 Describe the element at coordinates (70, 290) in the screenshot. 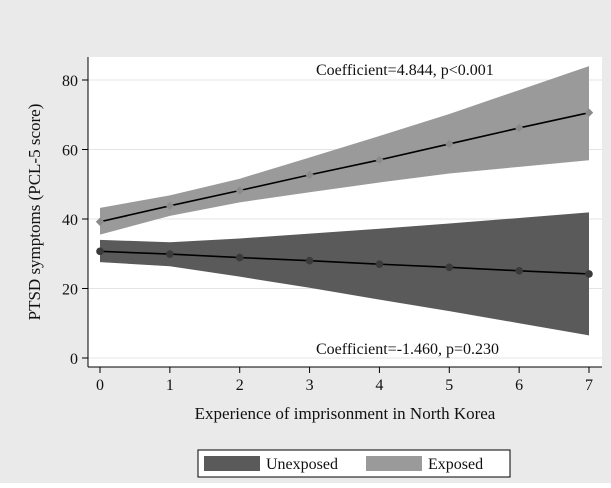

I see `y-tick-label-20: 20` at that location.